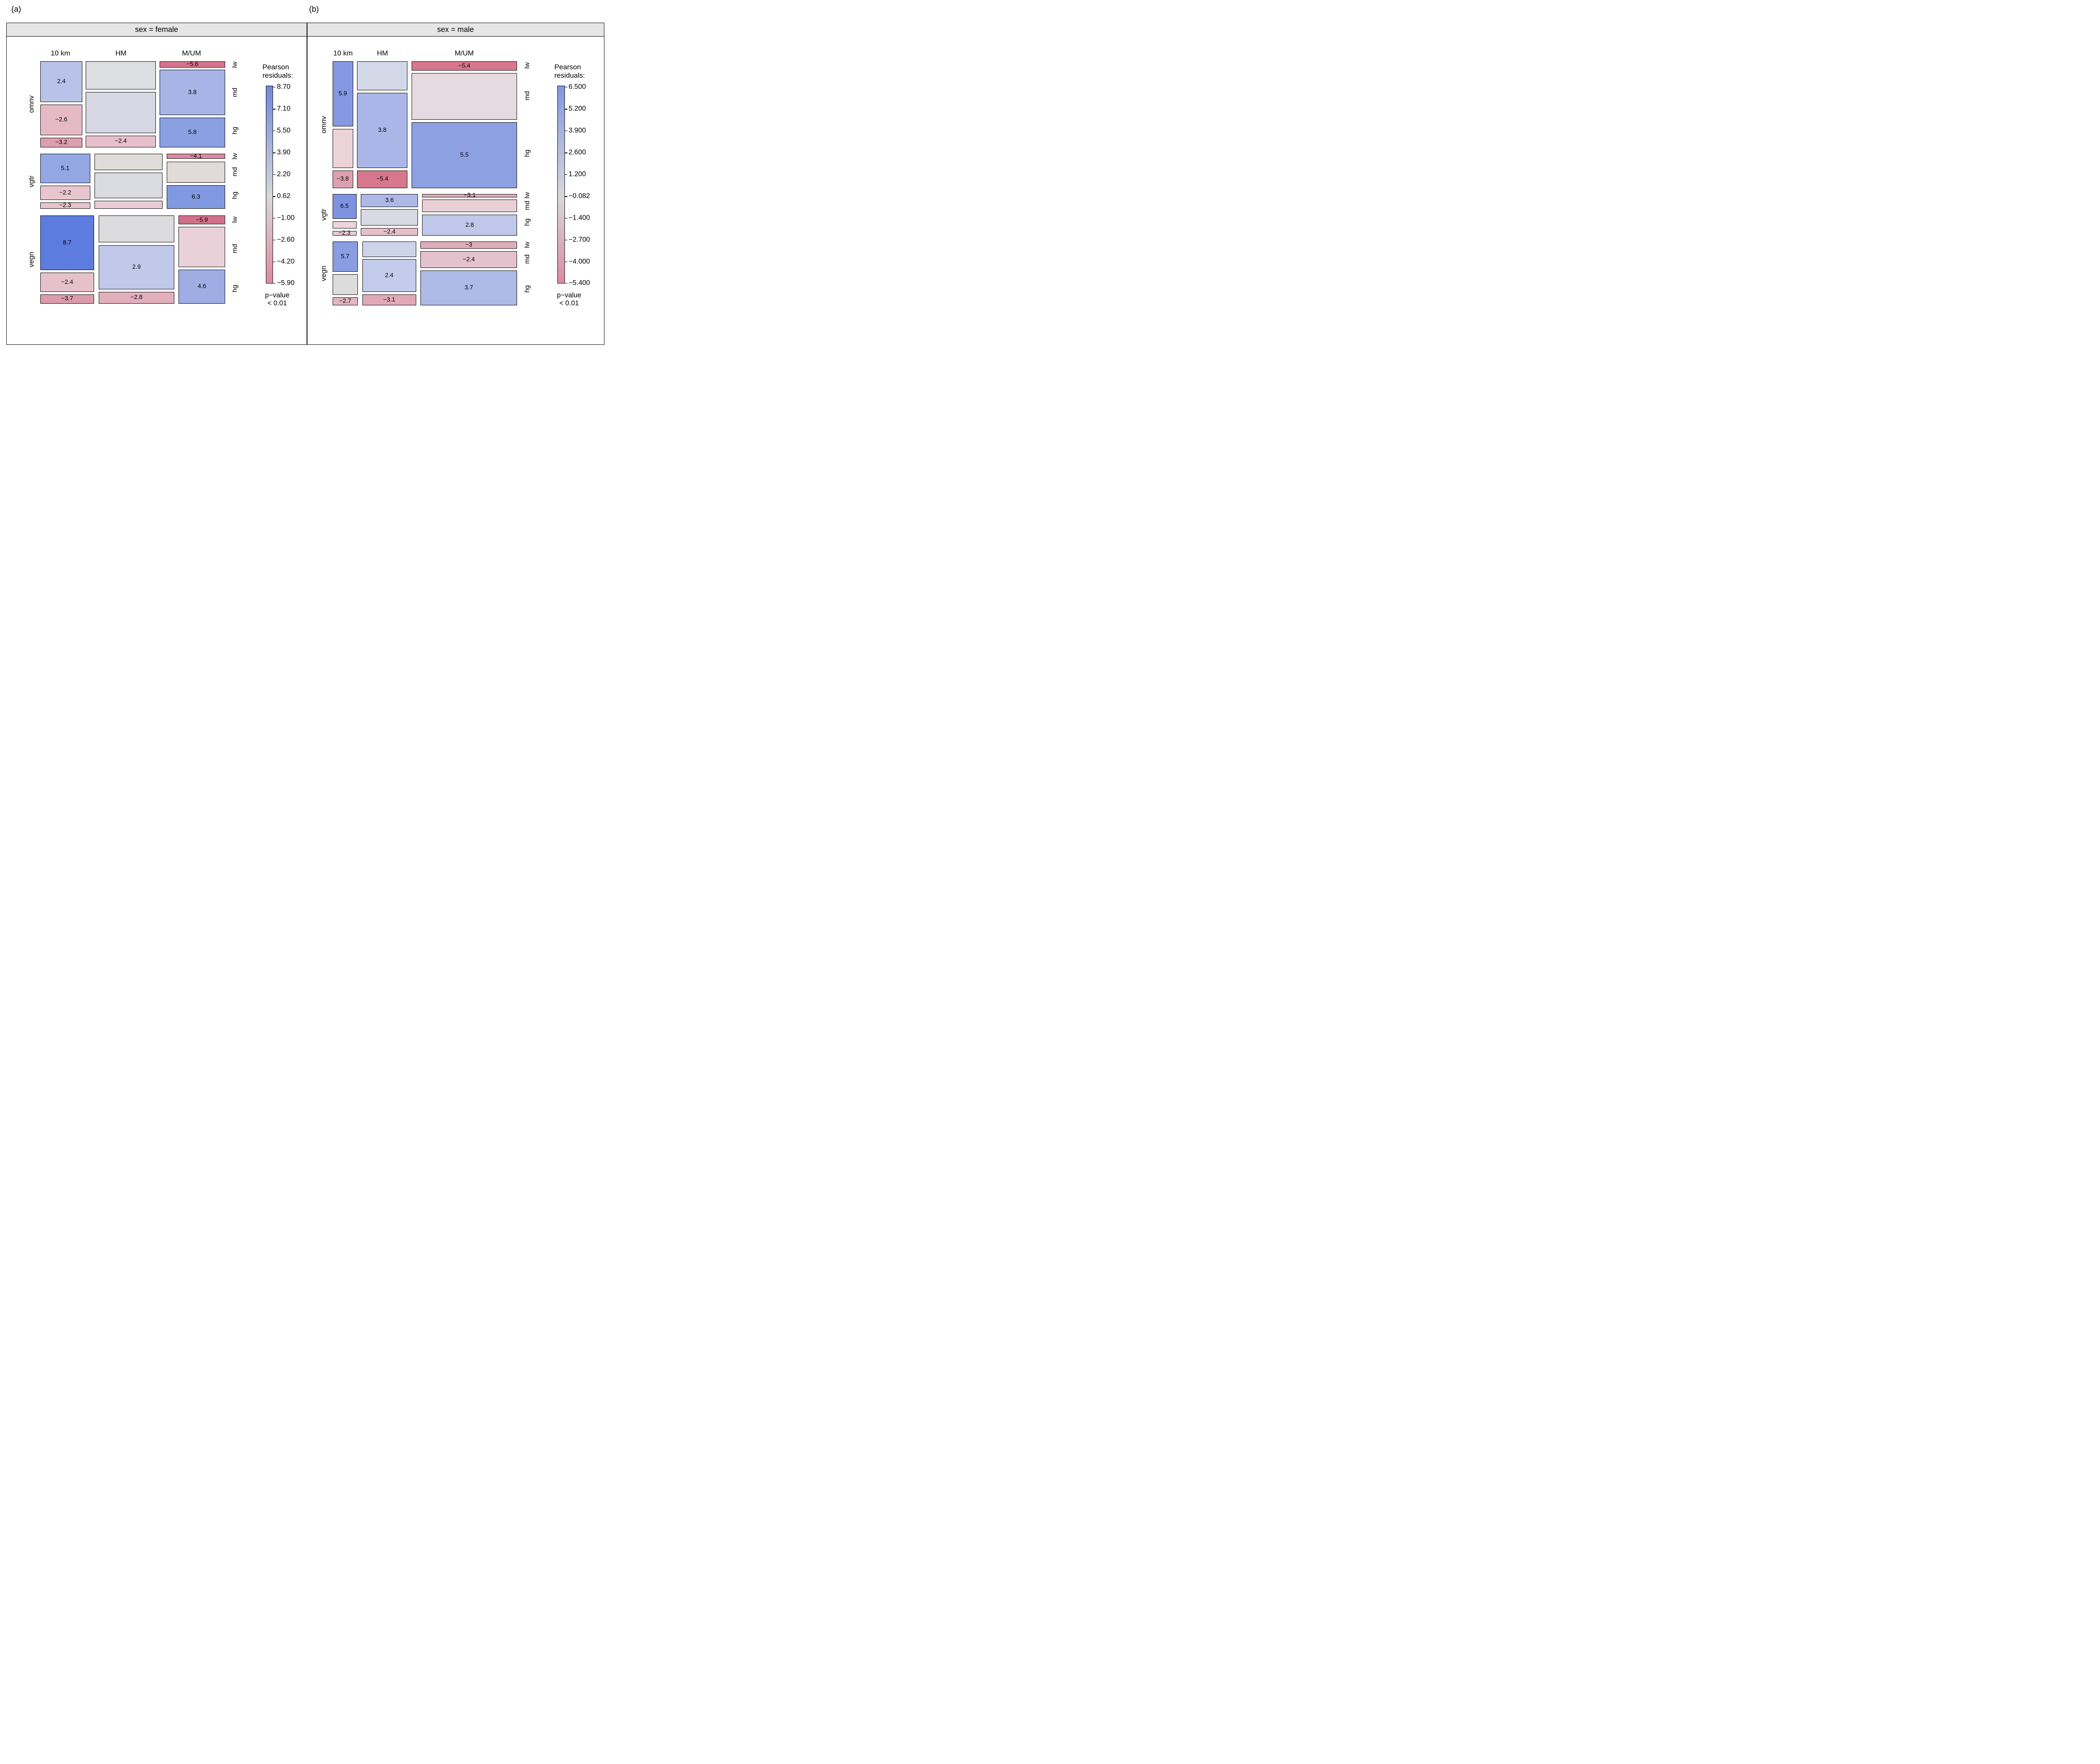 This screenshot has width=2100, height=1764. What do you see at coordinates (577, 87) in the screenshot?
I see `legend-tick-label: 6.500` at bounding box center [577, 87].